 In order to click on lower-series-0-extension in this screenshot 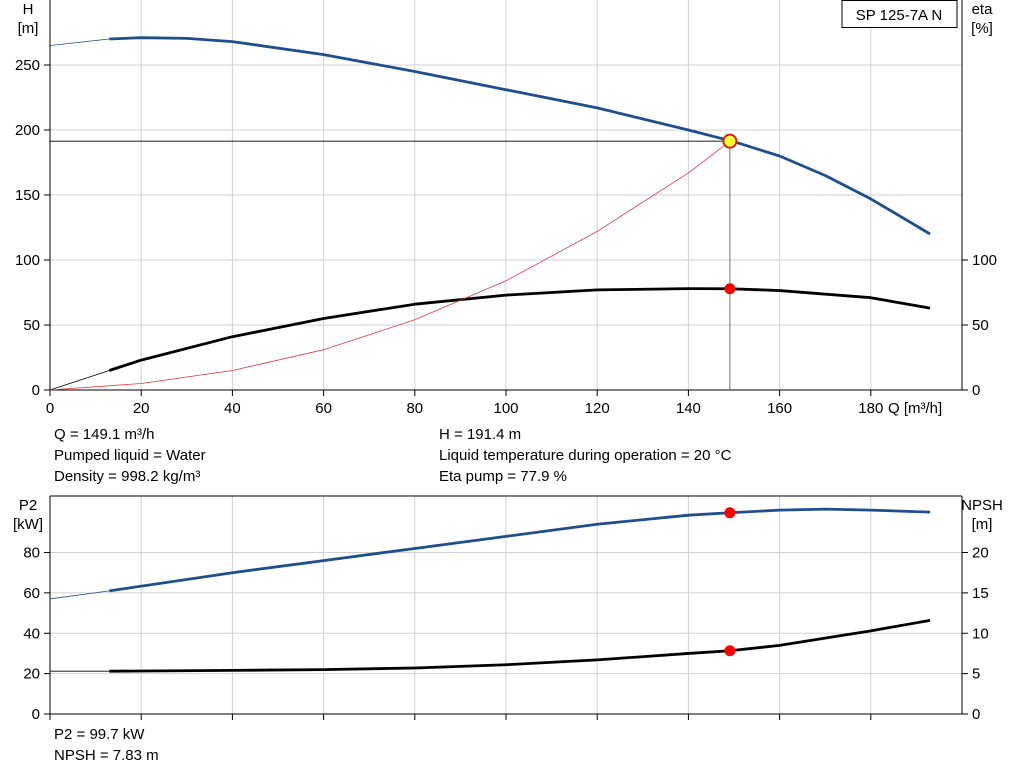, I will do `click(79, 595)`.